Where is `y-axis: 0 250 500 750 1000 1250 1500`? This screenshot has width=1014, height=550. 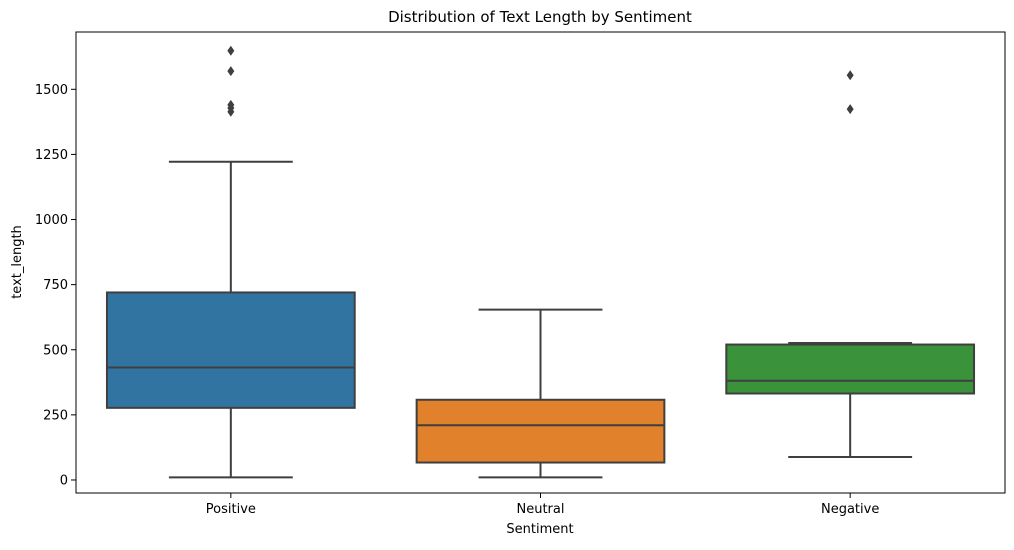
y-axis: 0 250 500 750 1000 1250 1500 is located at coordinates (55, 285).